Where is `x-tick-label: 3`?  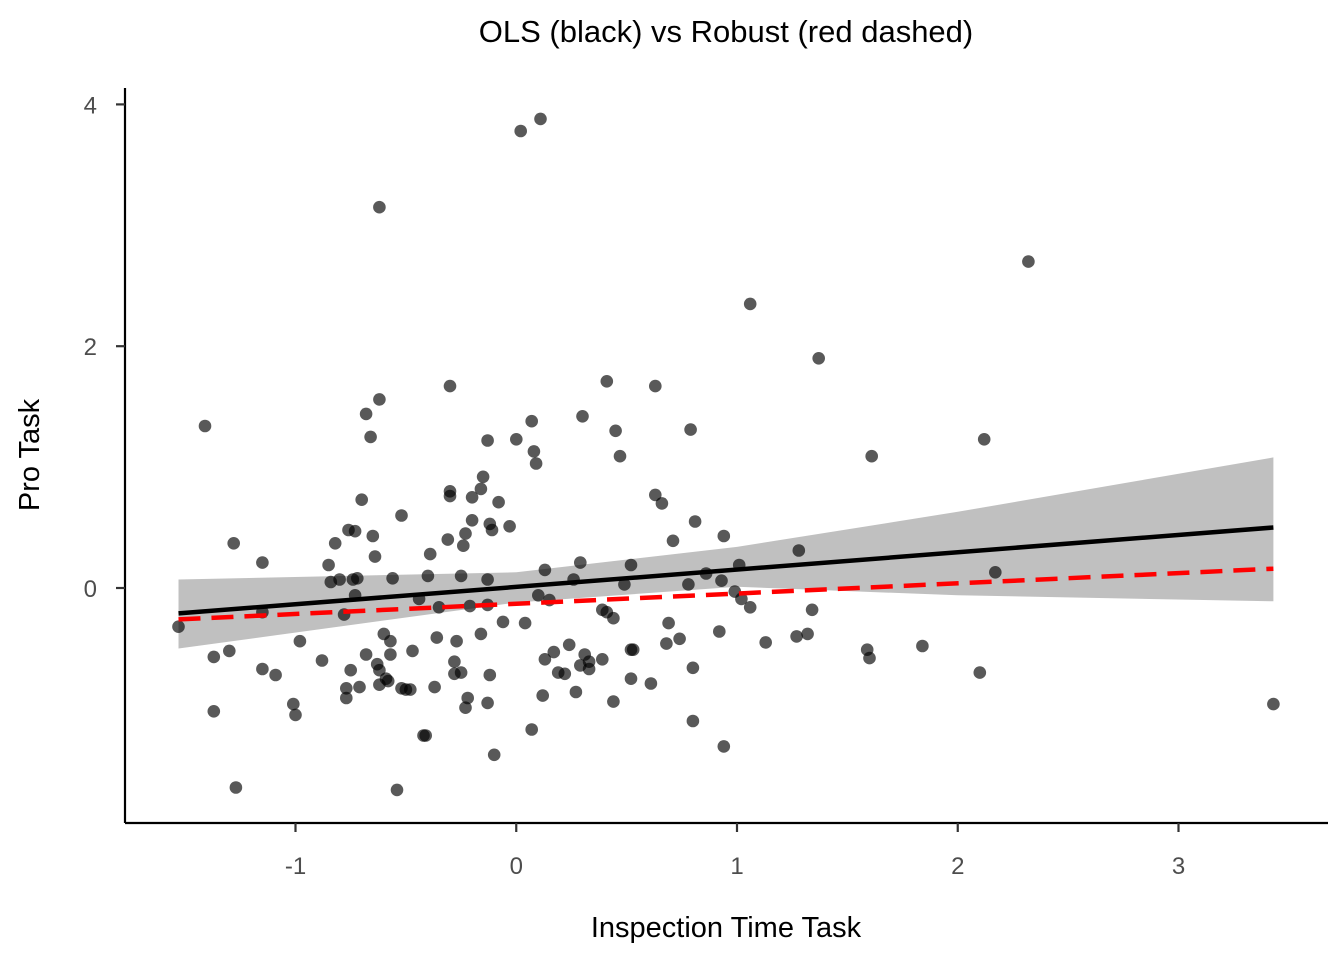
x-tick-label: 3 is located at coordinates (1178, 866).